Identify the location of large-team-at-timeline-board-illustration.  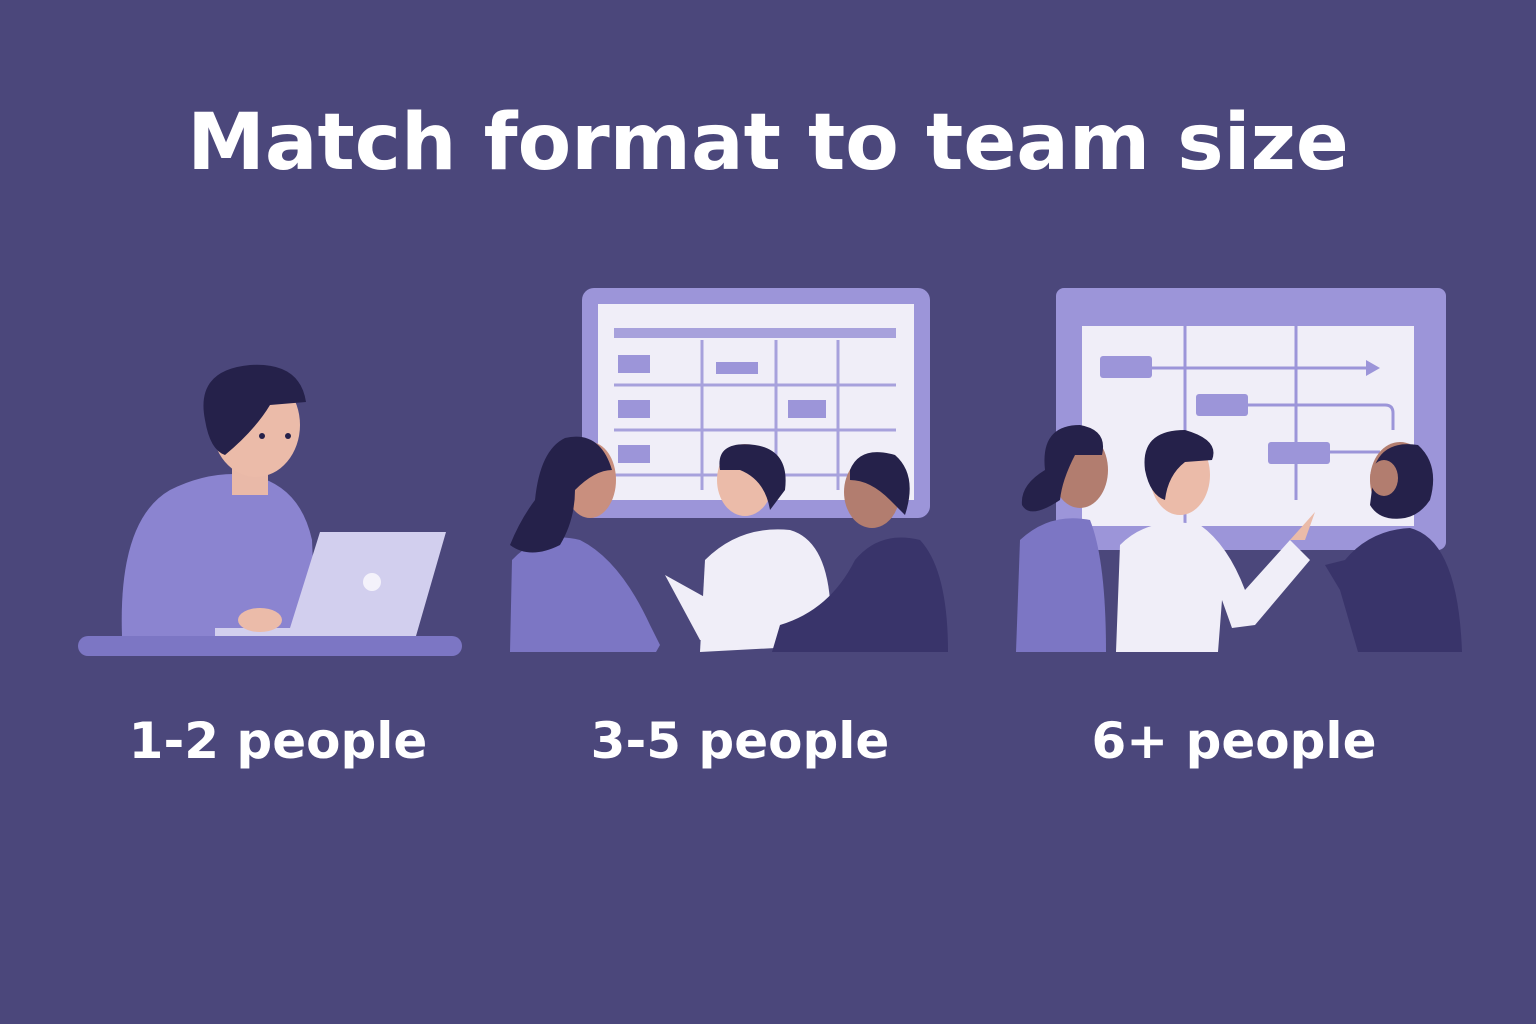
(1239, 470).